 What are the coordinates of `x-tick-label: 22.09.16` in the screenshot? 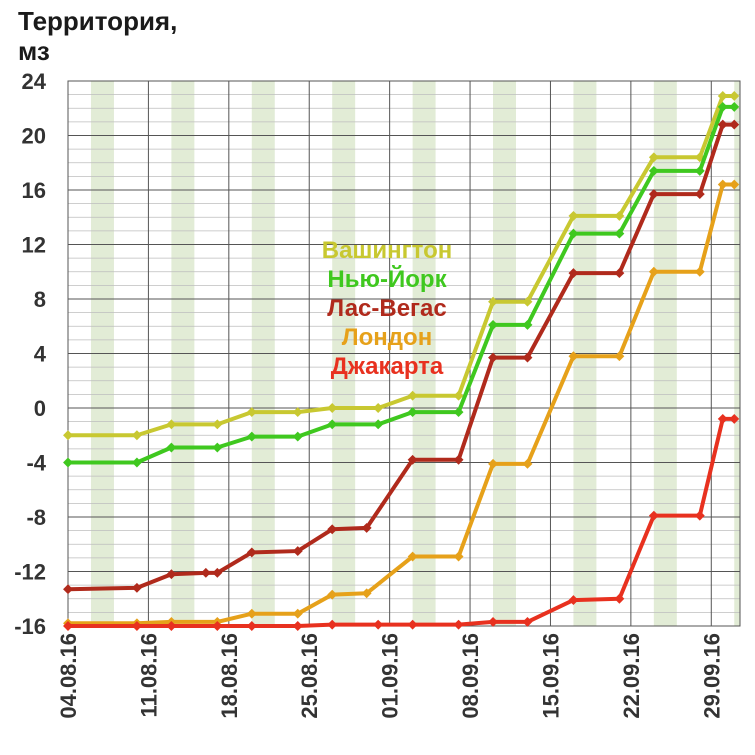 It's located at (631, 676).